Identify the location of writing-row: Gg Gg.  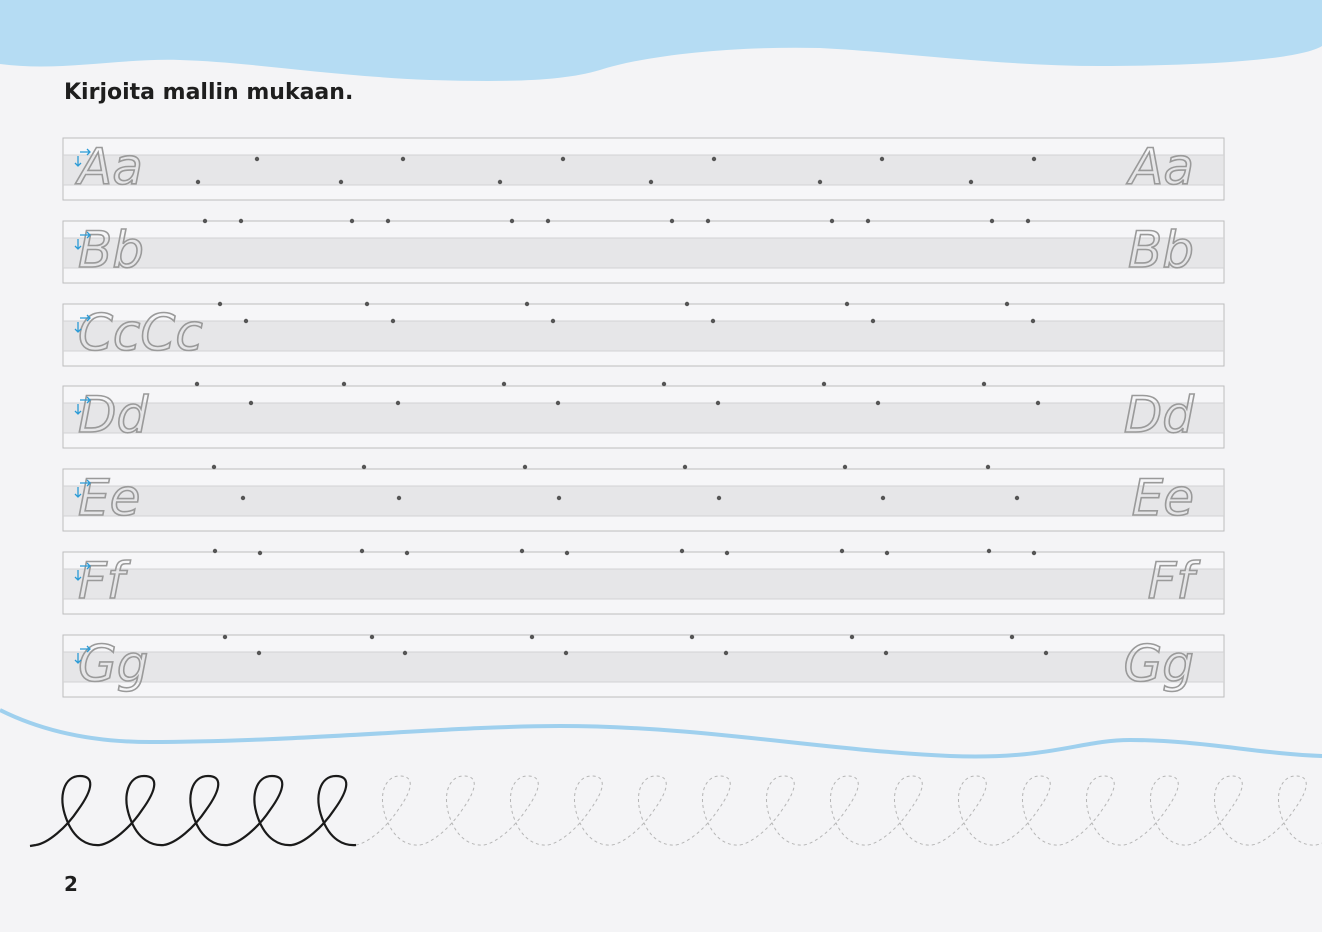
(643, 666).